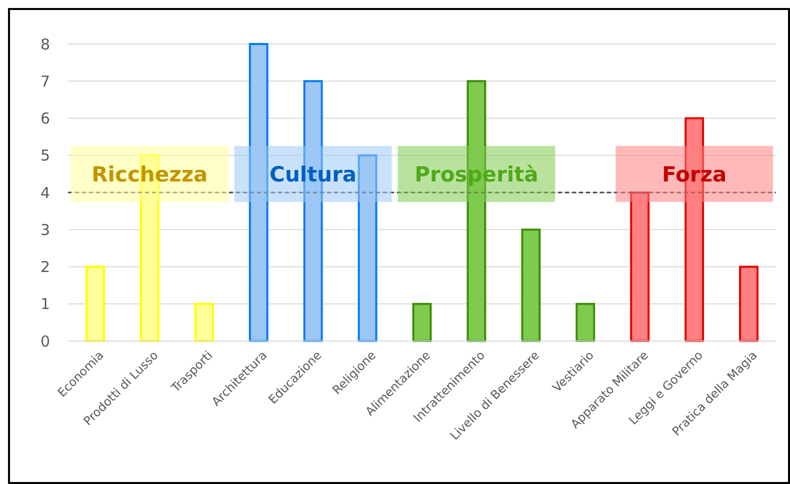 The image size is (790, 484). Describe the element at coordinates (45, 267) in the screenshot. I see `y-tick-label: 2` at that location.